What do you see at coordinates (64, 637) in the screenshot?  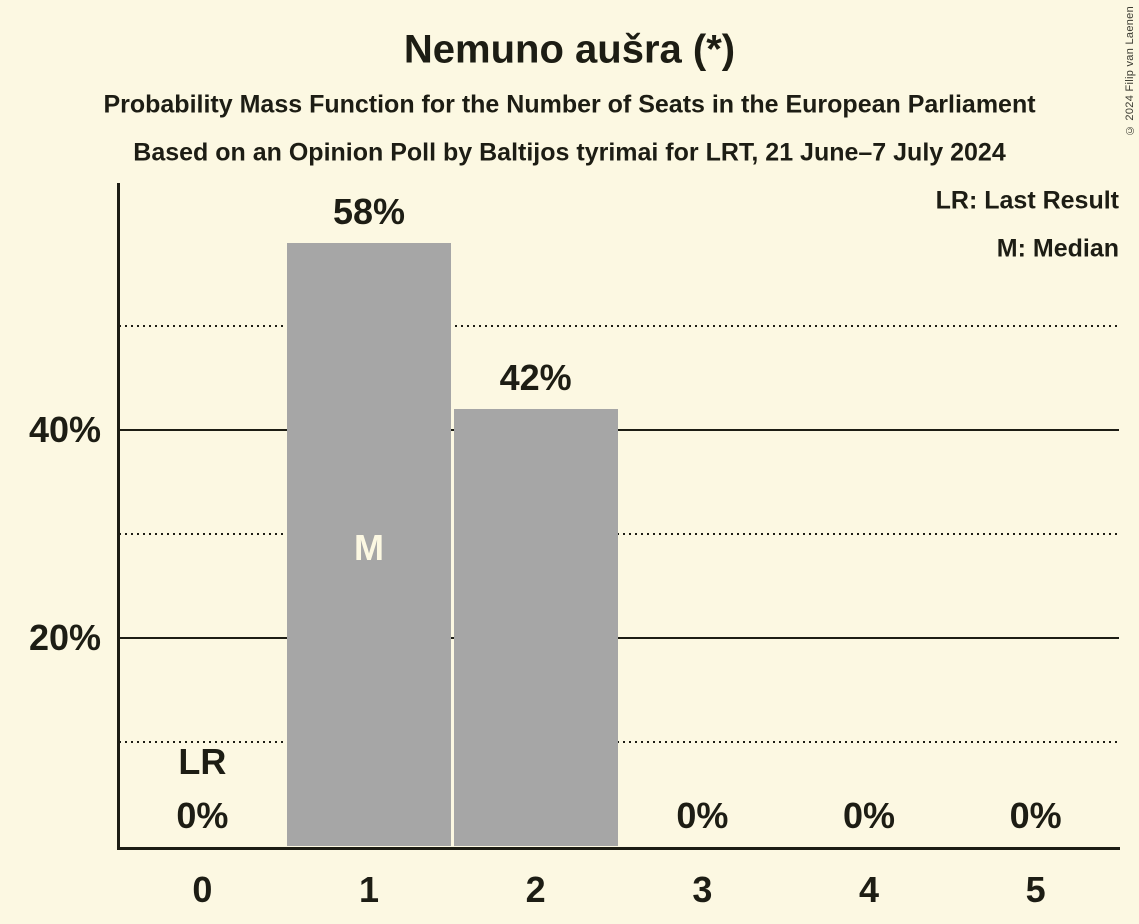 I see `y-tick-label-20: 20%` at bounding box center [64, 637].